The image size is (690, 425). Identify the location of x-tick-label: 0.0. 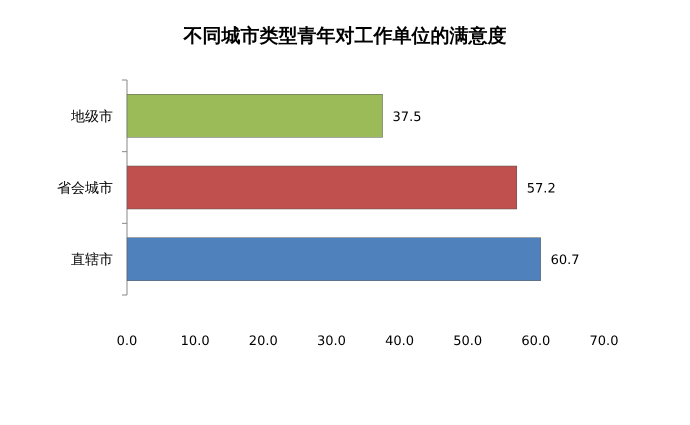
(127, 341).